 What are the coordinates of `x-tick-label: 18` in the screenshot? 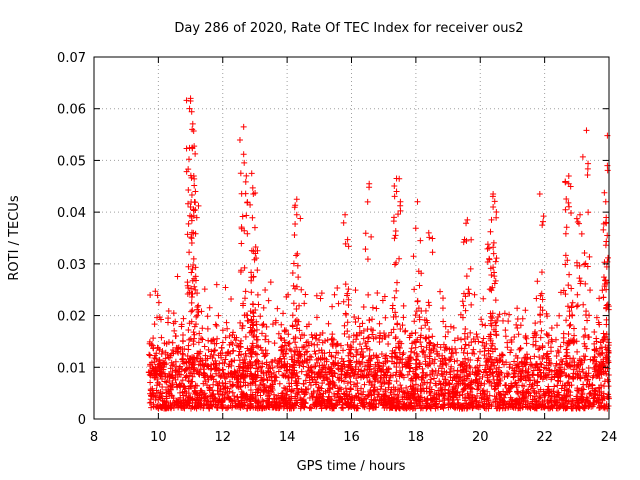 It's located at (416, 437).